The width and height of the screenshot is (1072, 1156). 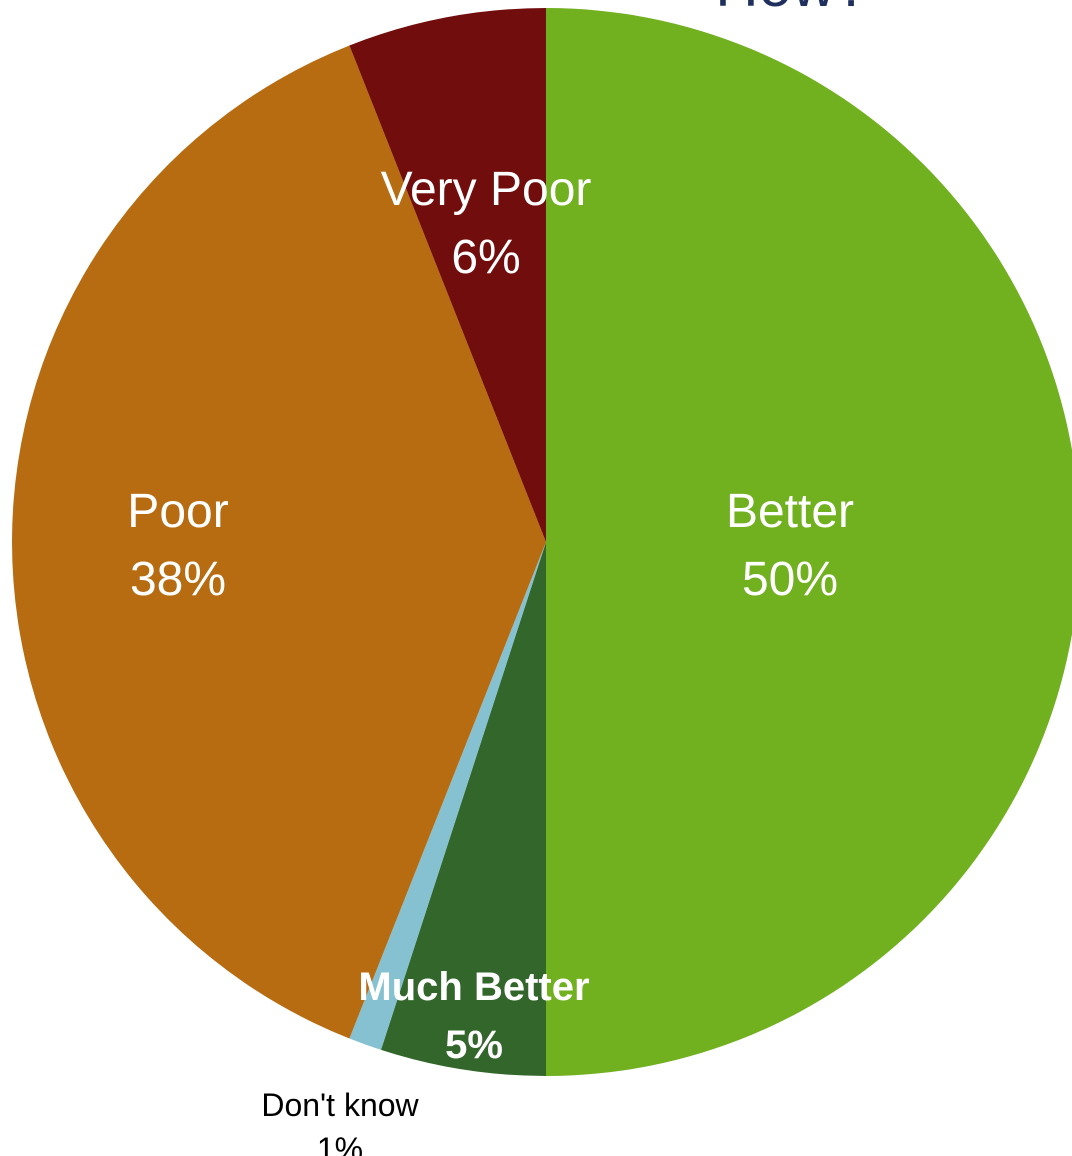 What do you see at coordinates (791, 9) in the screenshot?
I see `chart-title: How?` at bounding box center [791, 9].